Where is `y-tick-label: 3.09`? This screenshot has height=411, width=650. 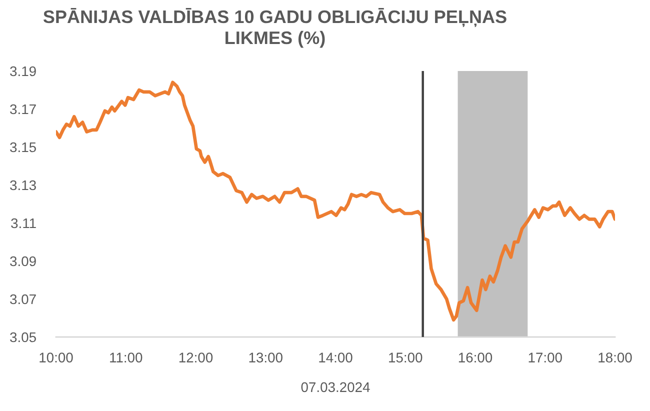 y-tick-label: 3.09 is located at coordinates (23, 261).